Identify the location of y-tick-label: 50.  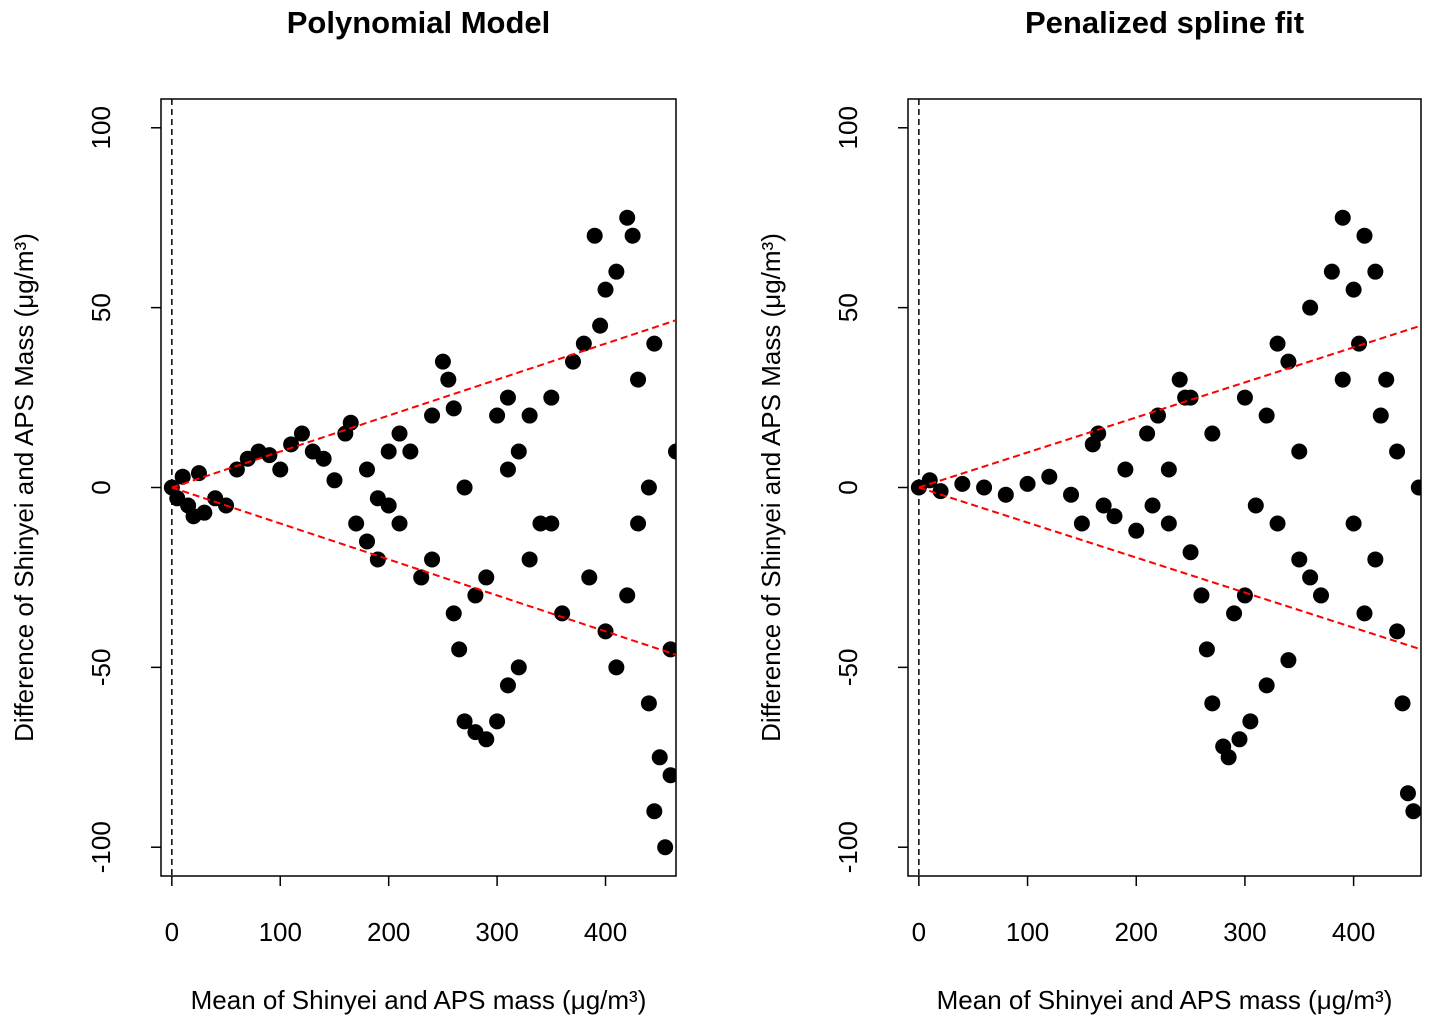
(101, 307).